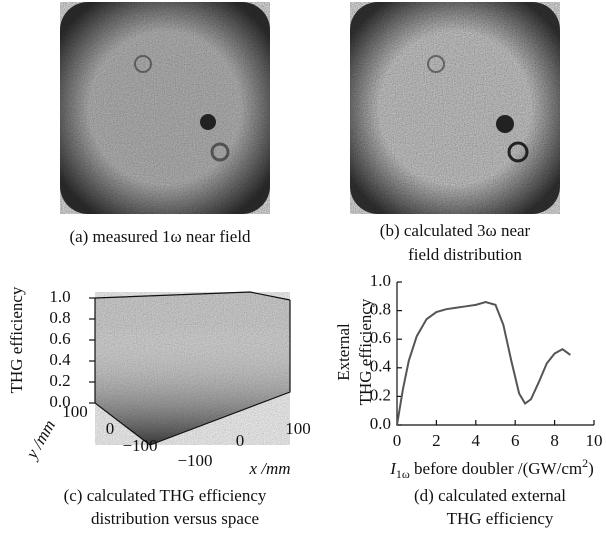  I want to click on x-tick-label: 10, so click(594, 440).